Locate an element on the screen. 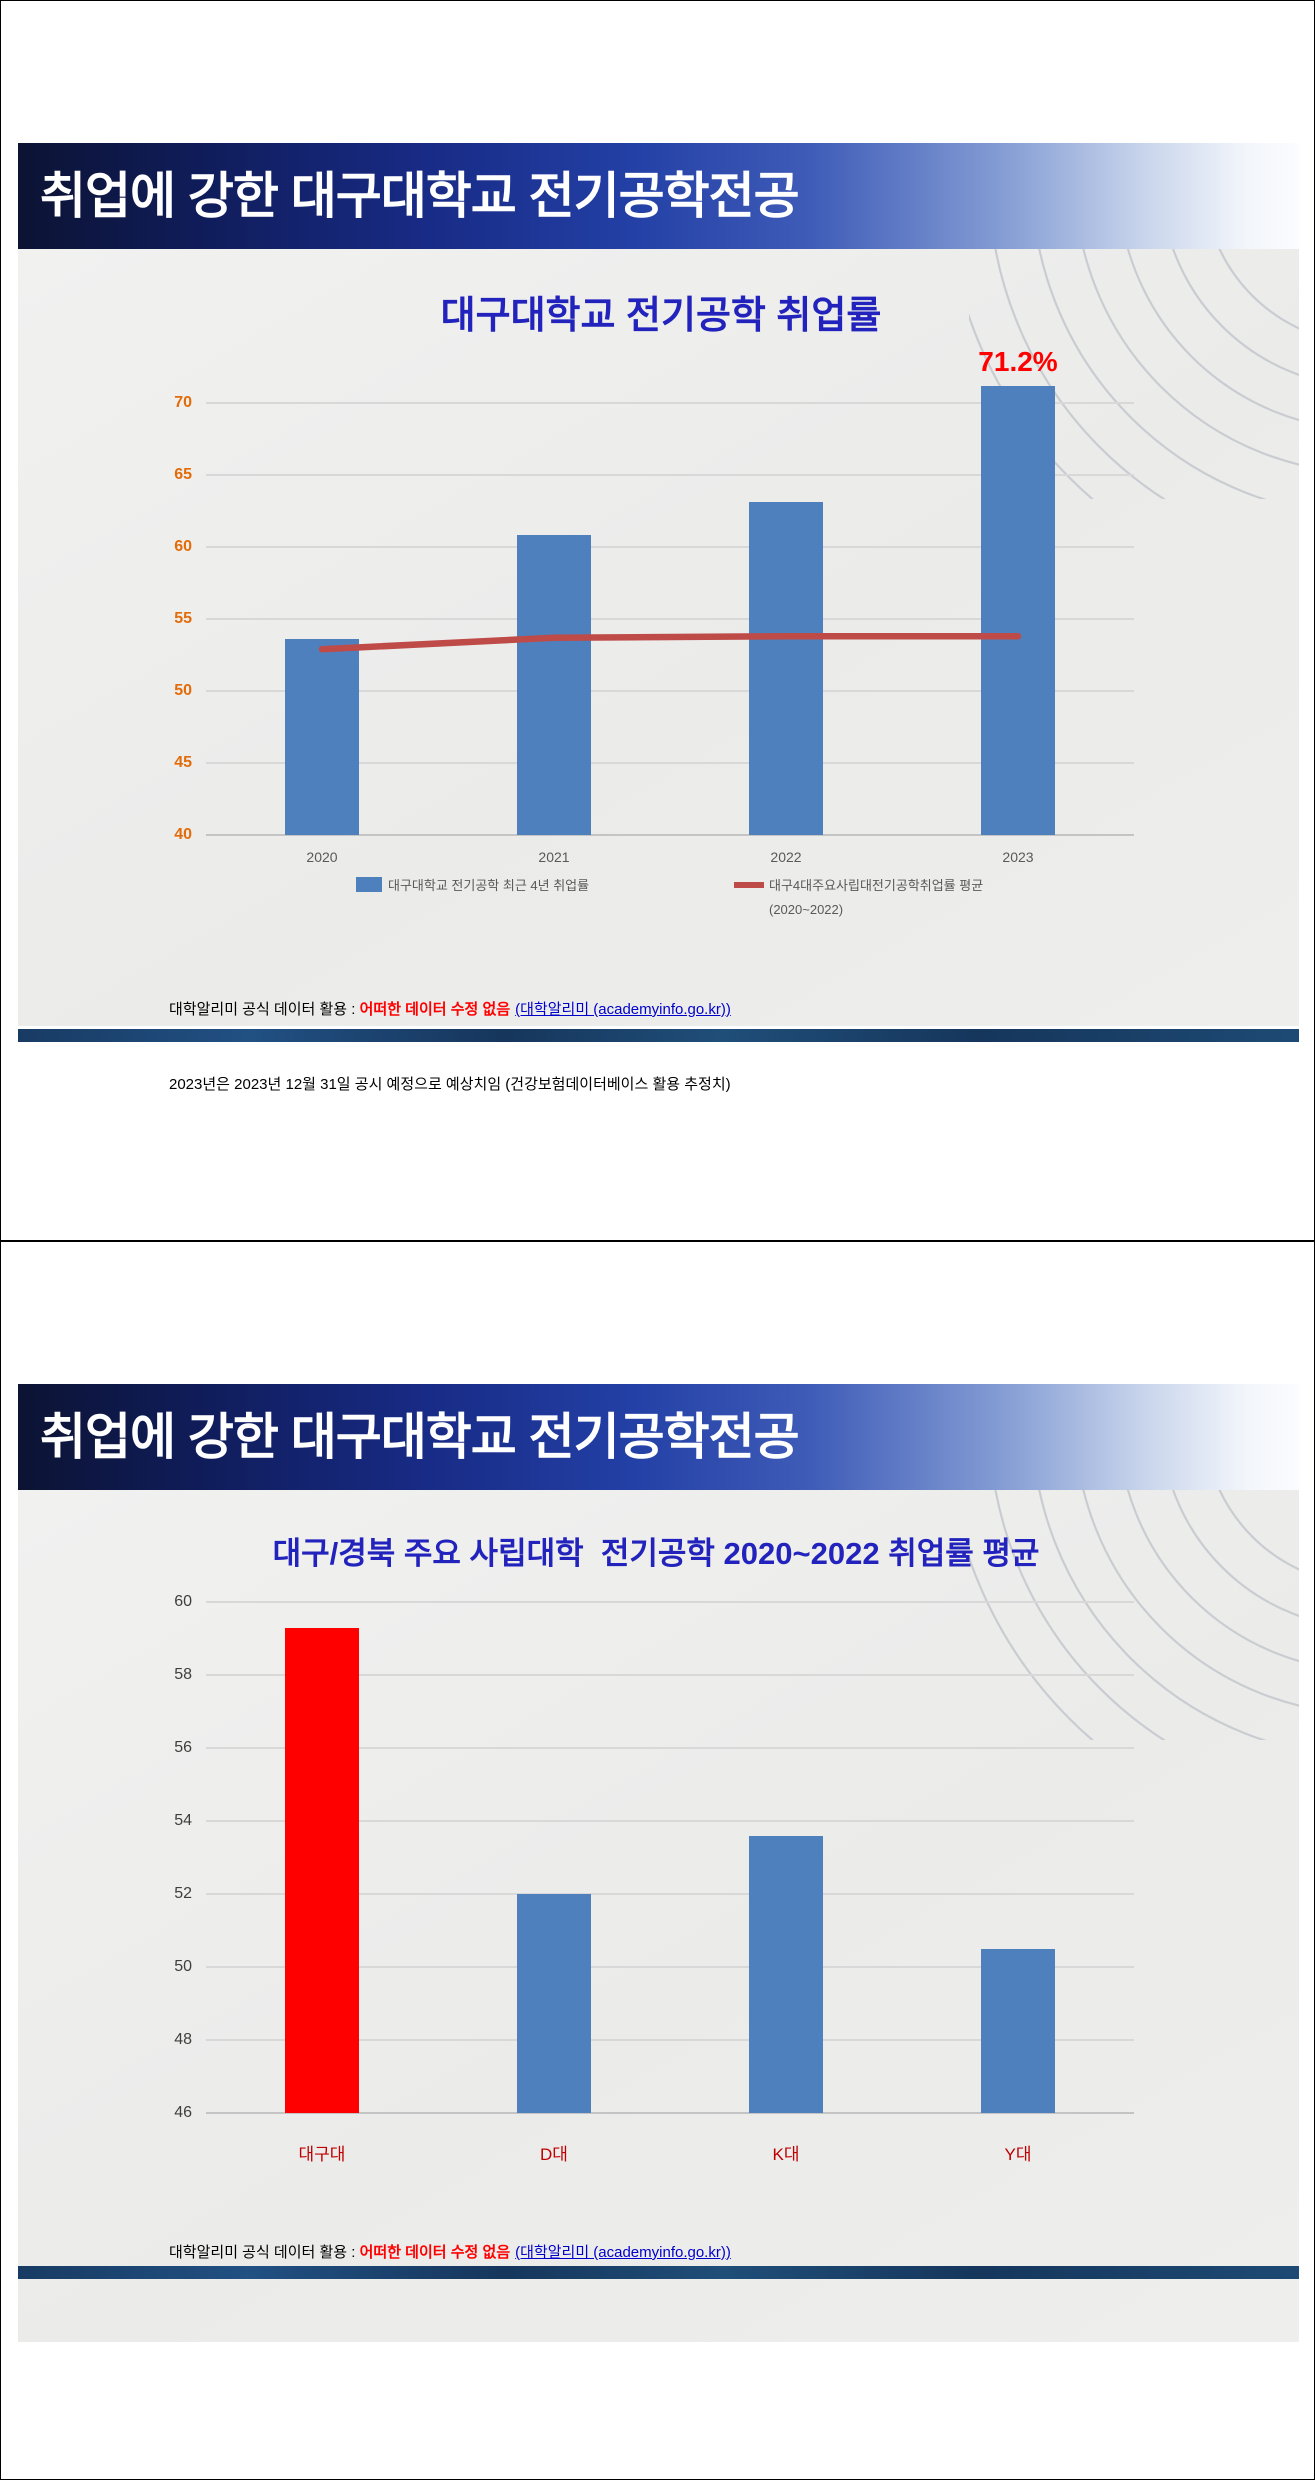  slide1-header-banner: 취업에 강한 대구대학교 전기공학전공 is located at coordinates (658, 196).